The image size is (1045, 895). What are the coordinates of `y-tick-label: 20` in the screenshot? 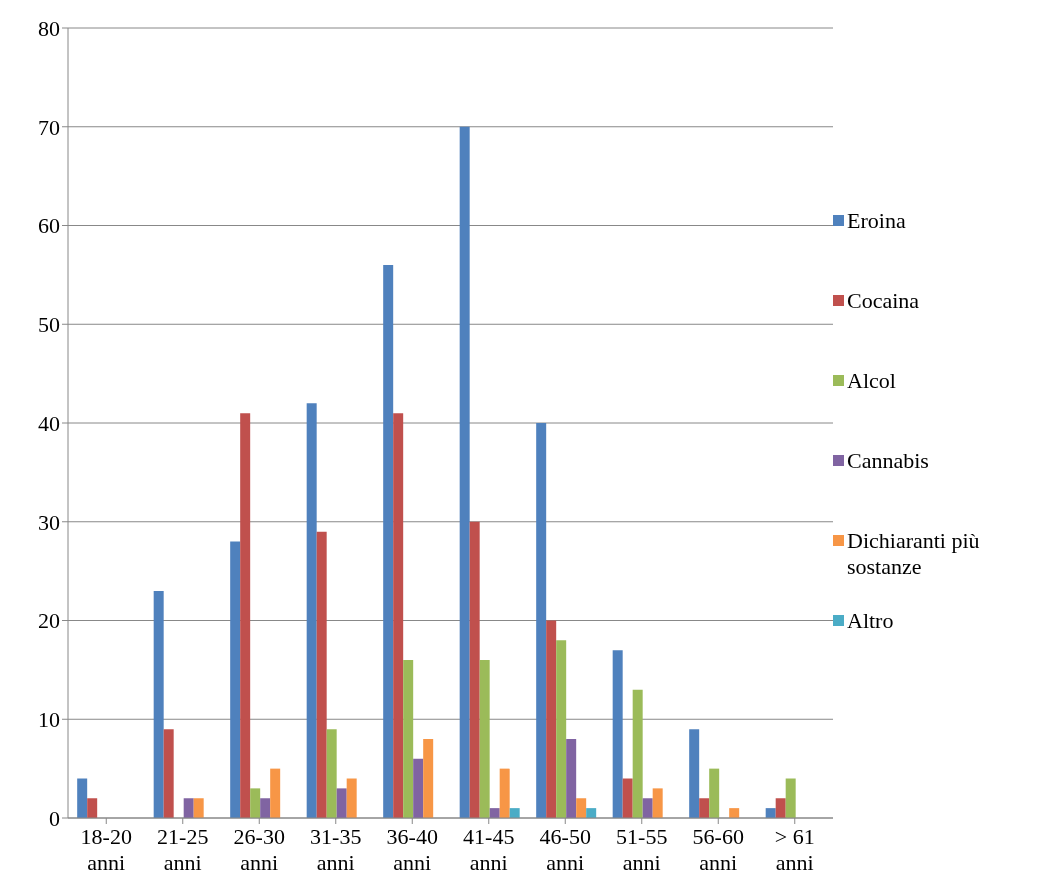 It's located at (49, 621).